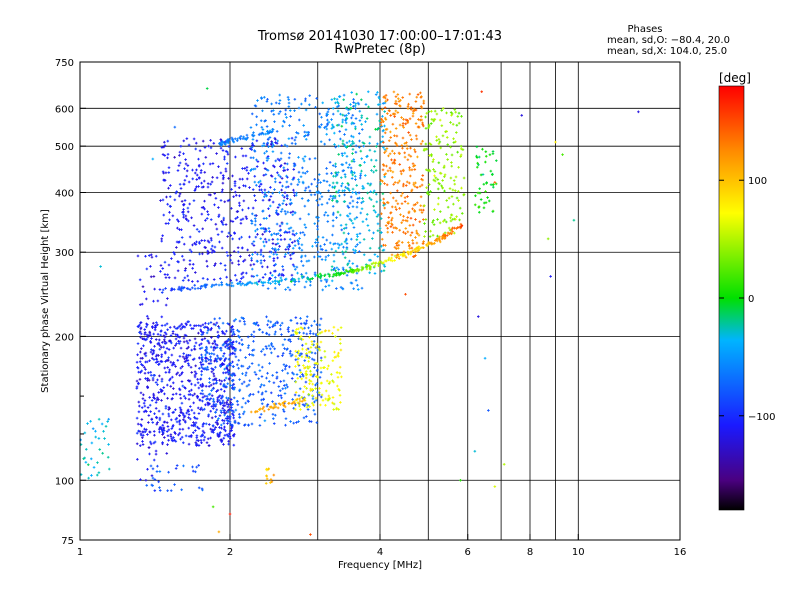 Image resolution: width=800 pixels, height=600 pixels. What do you see at coordinates (64, 337) in the screenshot?
I see `y-tick-label: 200` at bounding box center [64, 337].